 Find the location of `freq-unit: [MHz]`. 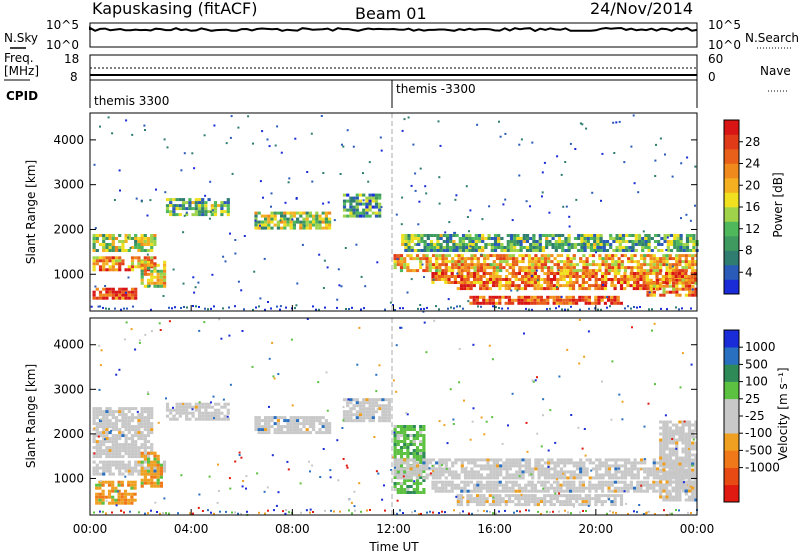

freq-unit: [MHz] is located at coordinates (21, 71).